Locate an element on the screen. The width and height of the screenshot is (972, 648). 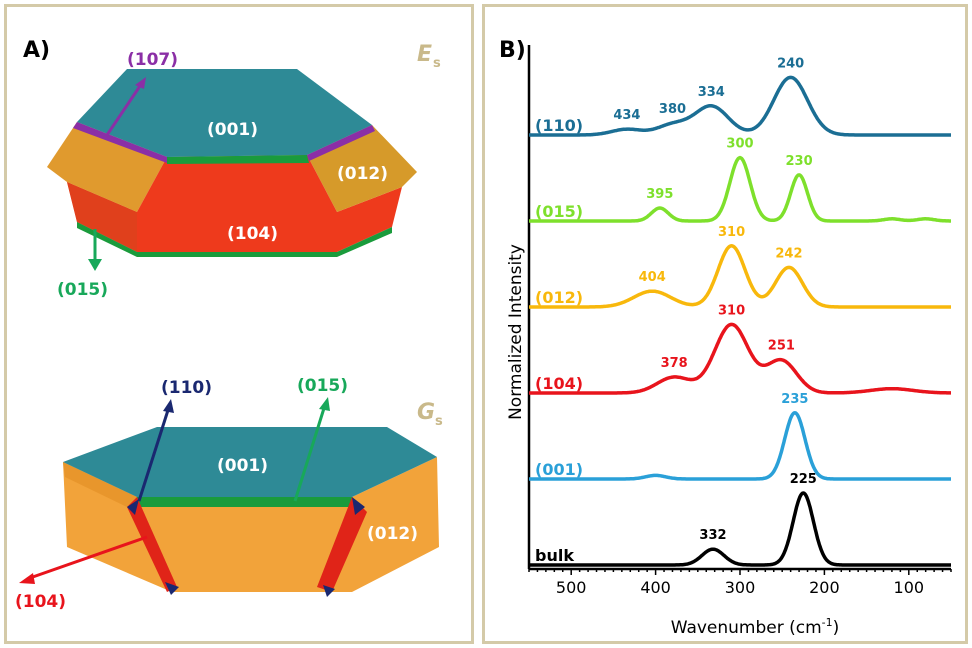
bottom-energy-subscript: s is located at coordinates (439, 421).